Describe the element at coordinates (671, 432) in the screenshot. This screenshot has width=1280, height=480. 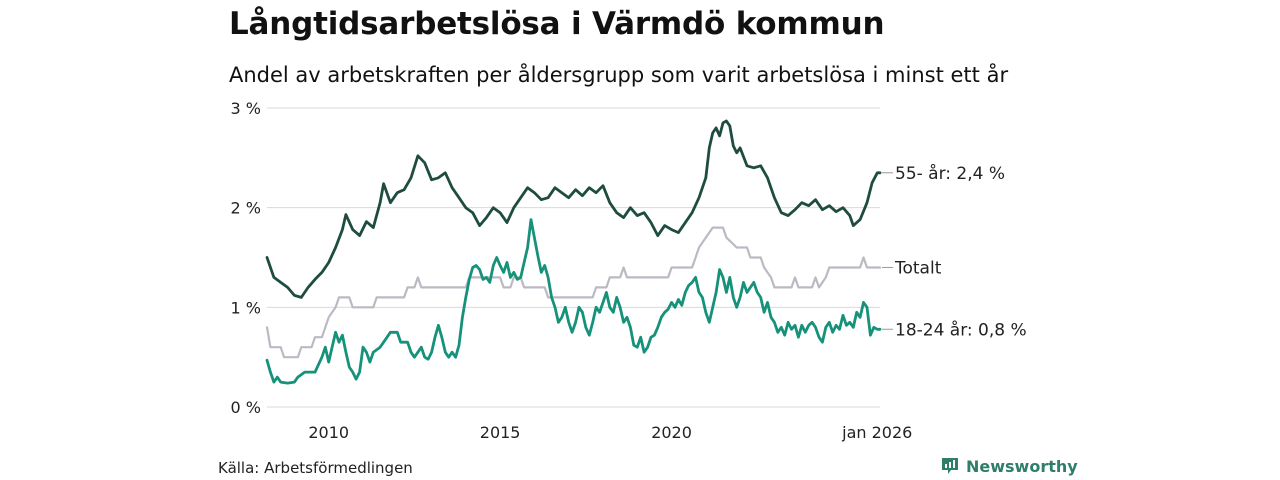
I see `x-tick-label: 2020` at that location.